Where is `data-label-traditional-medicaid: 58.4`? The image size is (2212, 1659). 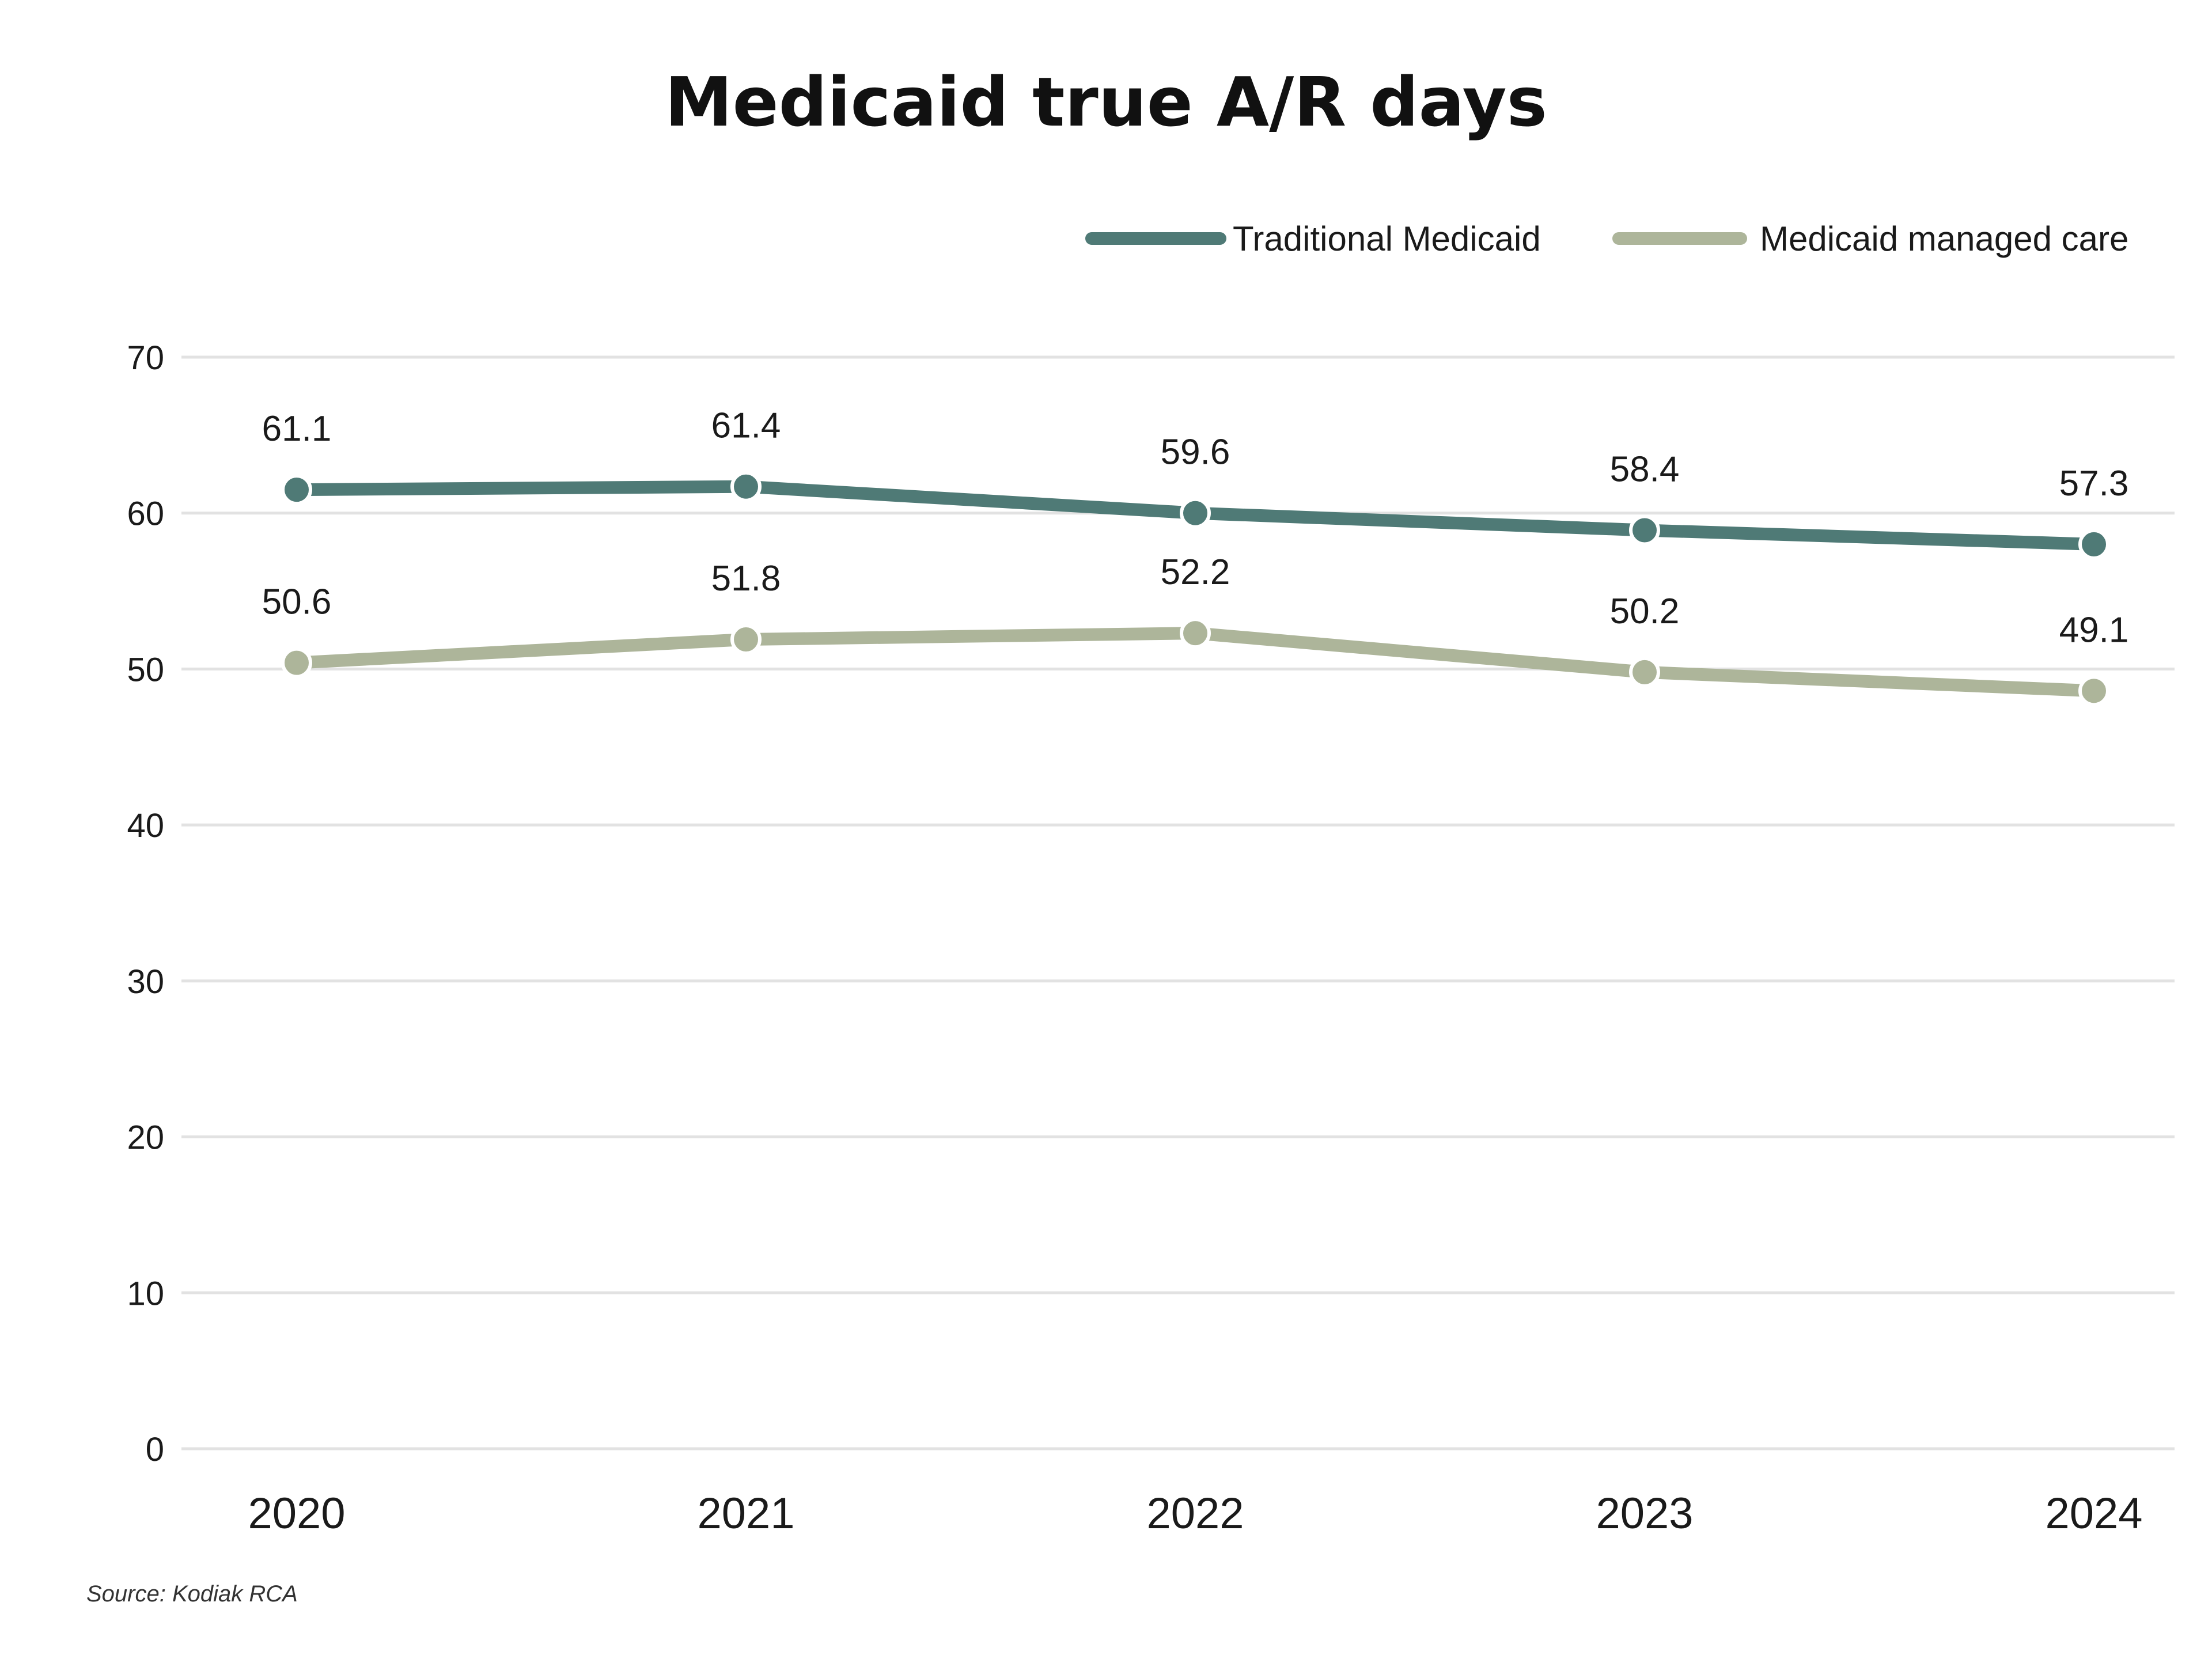 data-label-traditional-medicaid: 58.4 is located at coordinates (1645, 469).